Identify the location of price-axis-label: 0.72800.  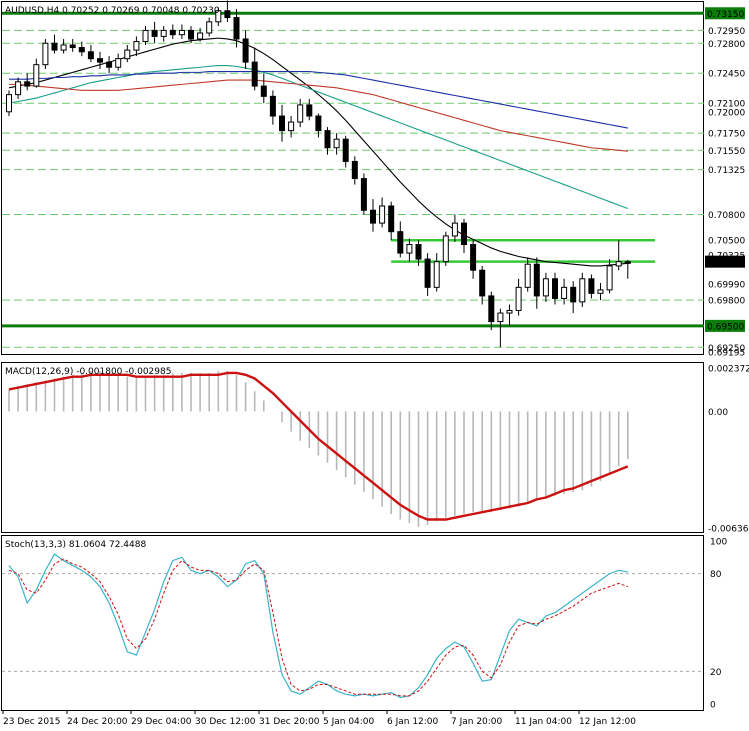
(726, 45).